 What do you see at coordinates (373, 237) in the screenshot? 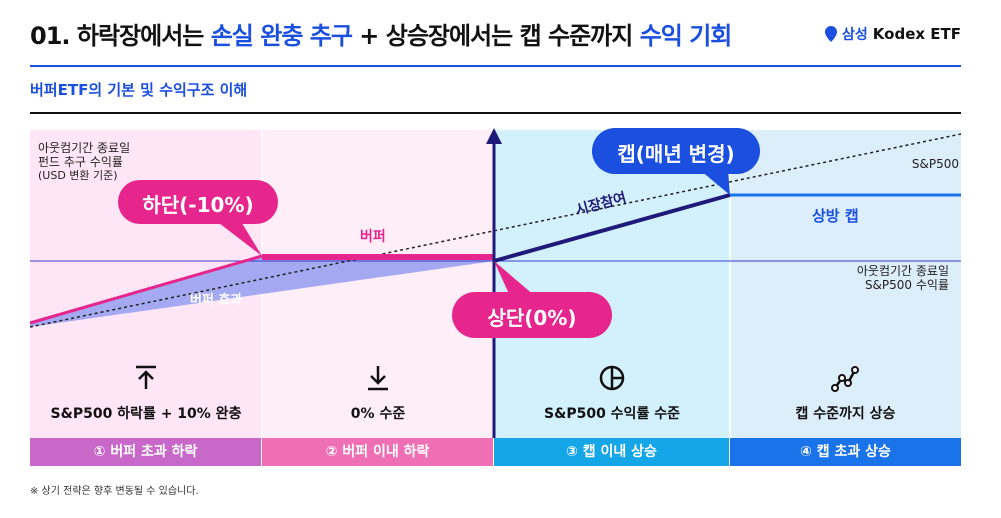
I see `buffer-label: 버퍼` at bounding box center [373, 237].